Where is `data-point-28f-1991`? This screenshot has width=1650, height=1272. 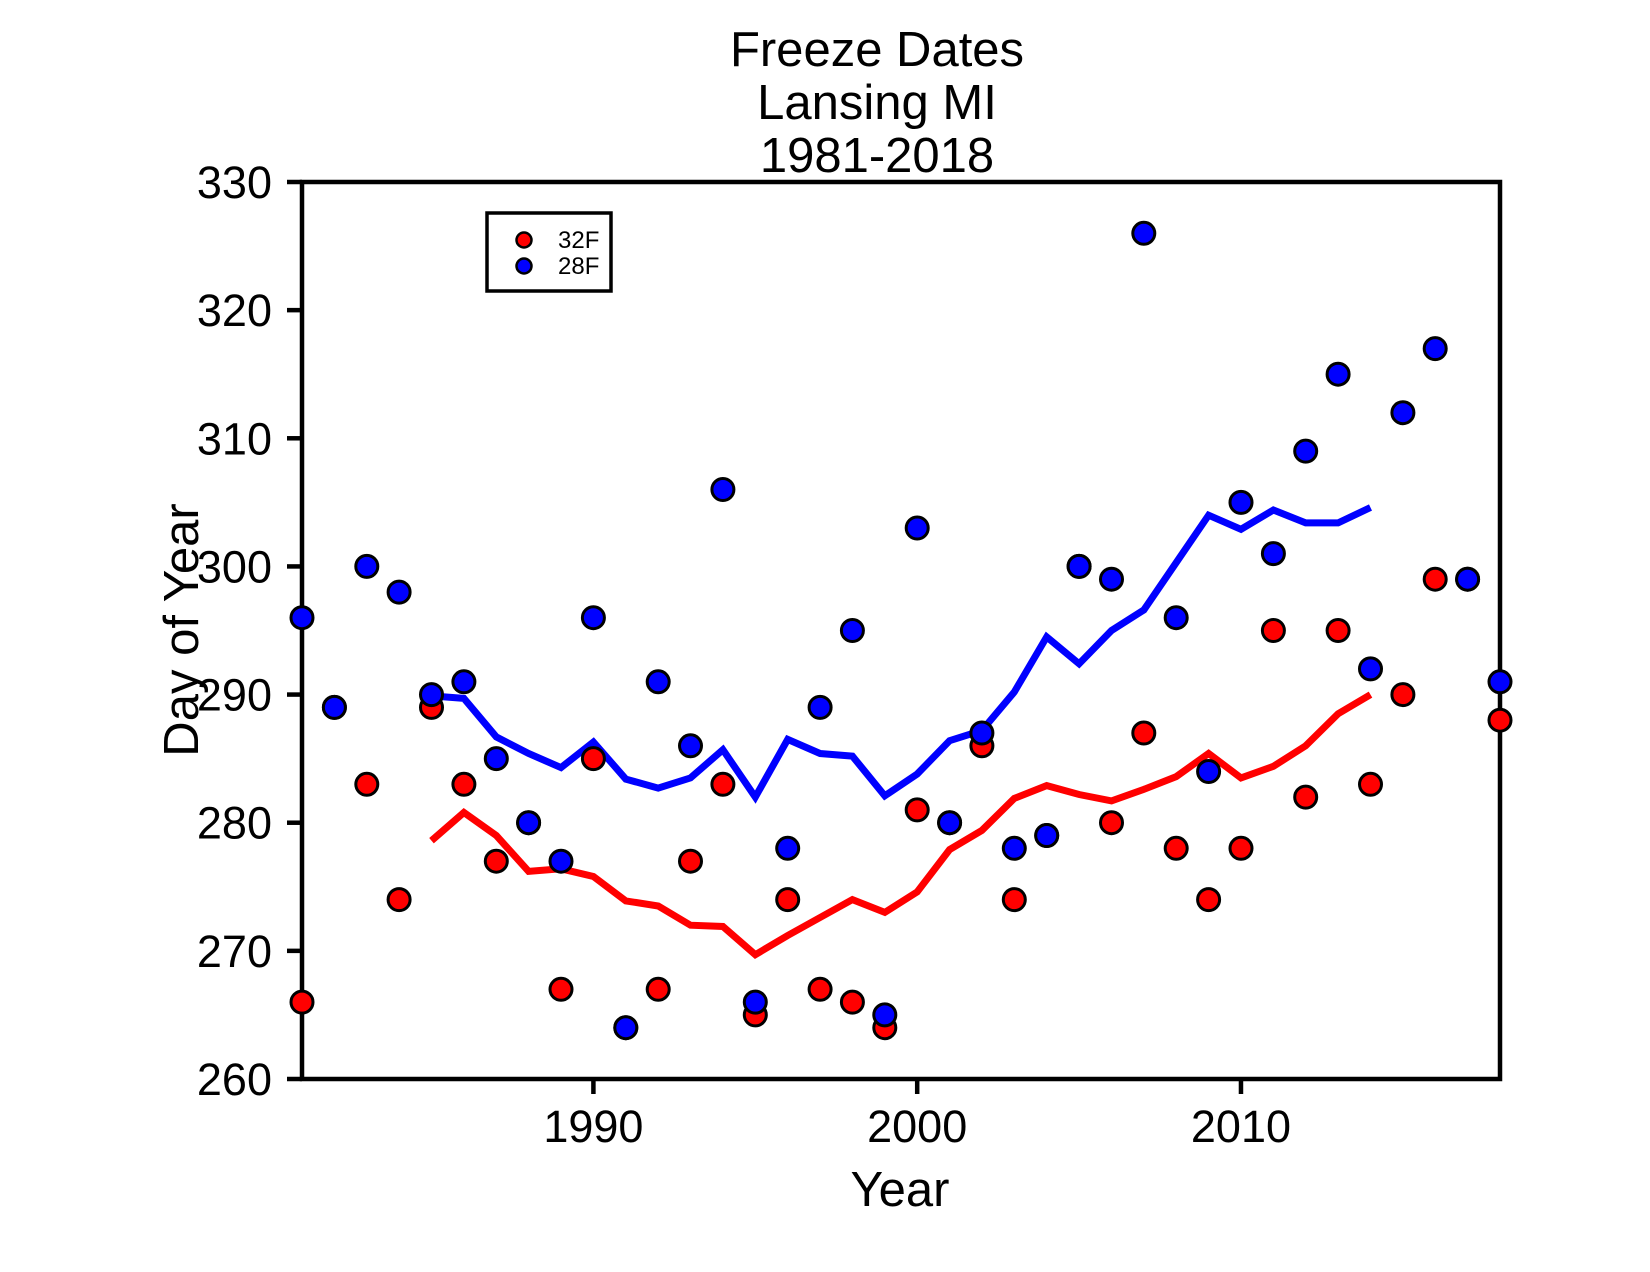 data-point-28f-1991 is located at coordinates (626, 1028).